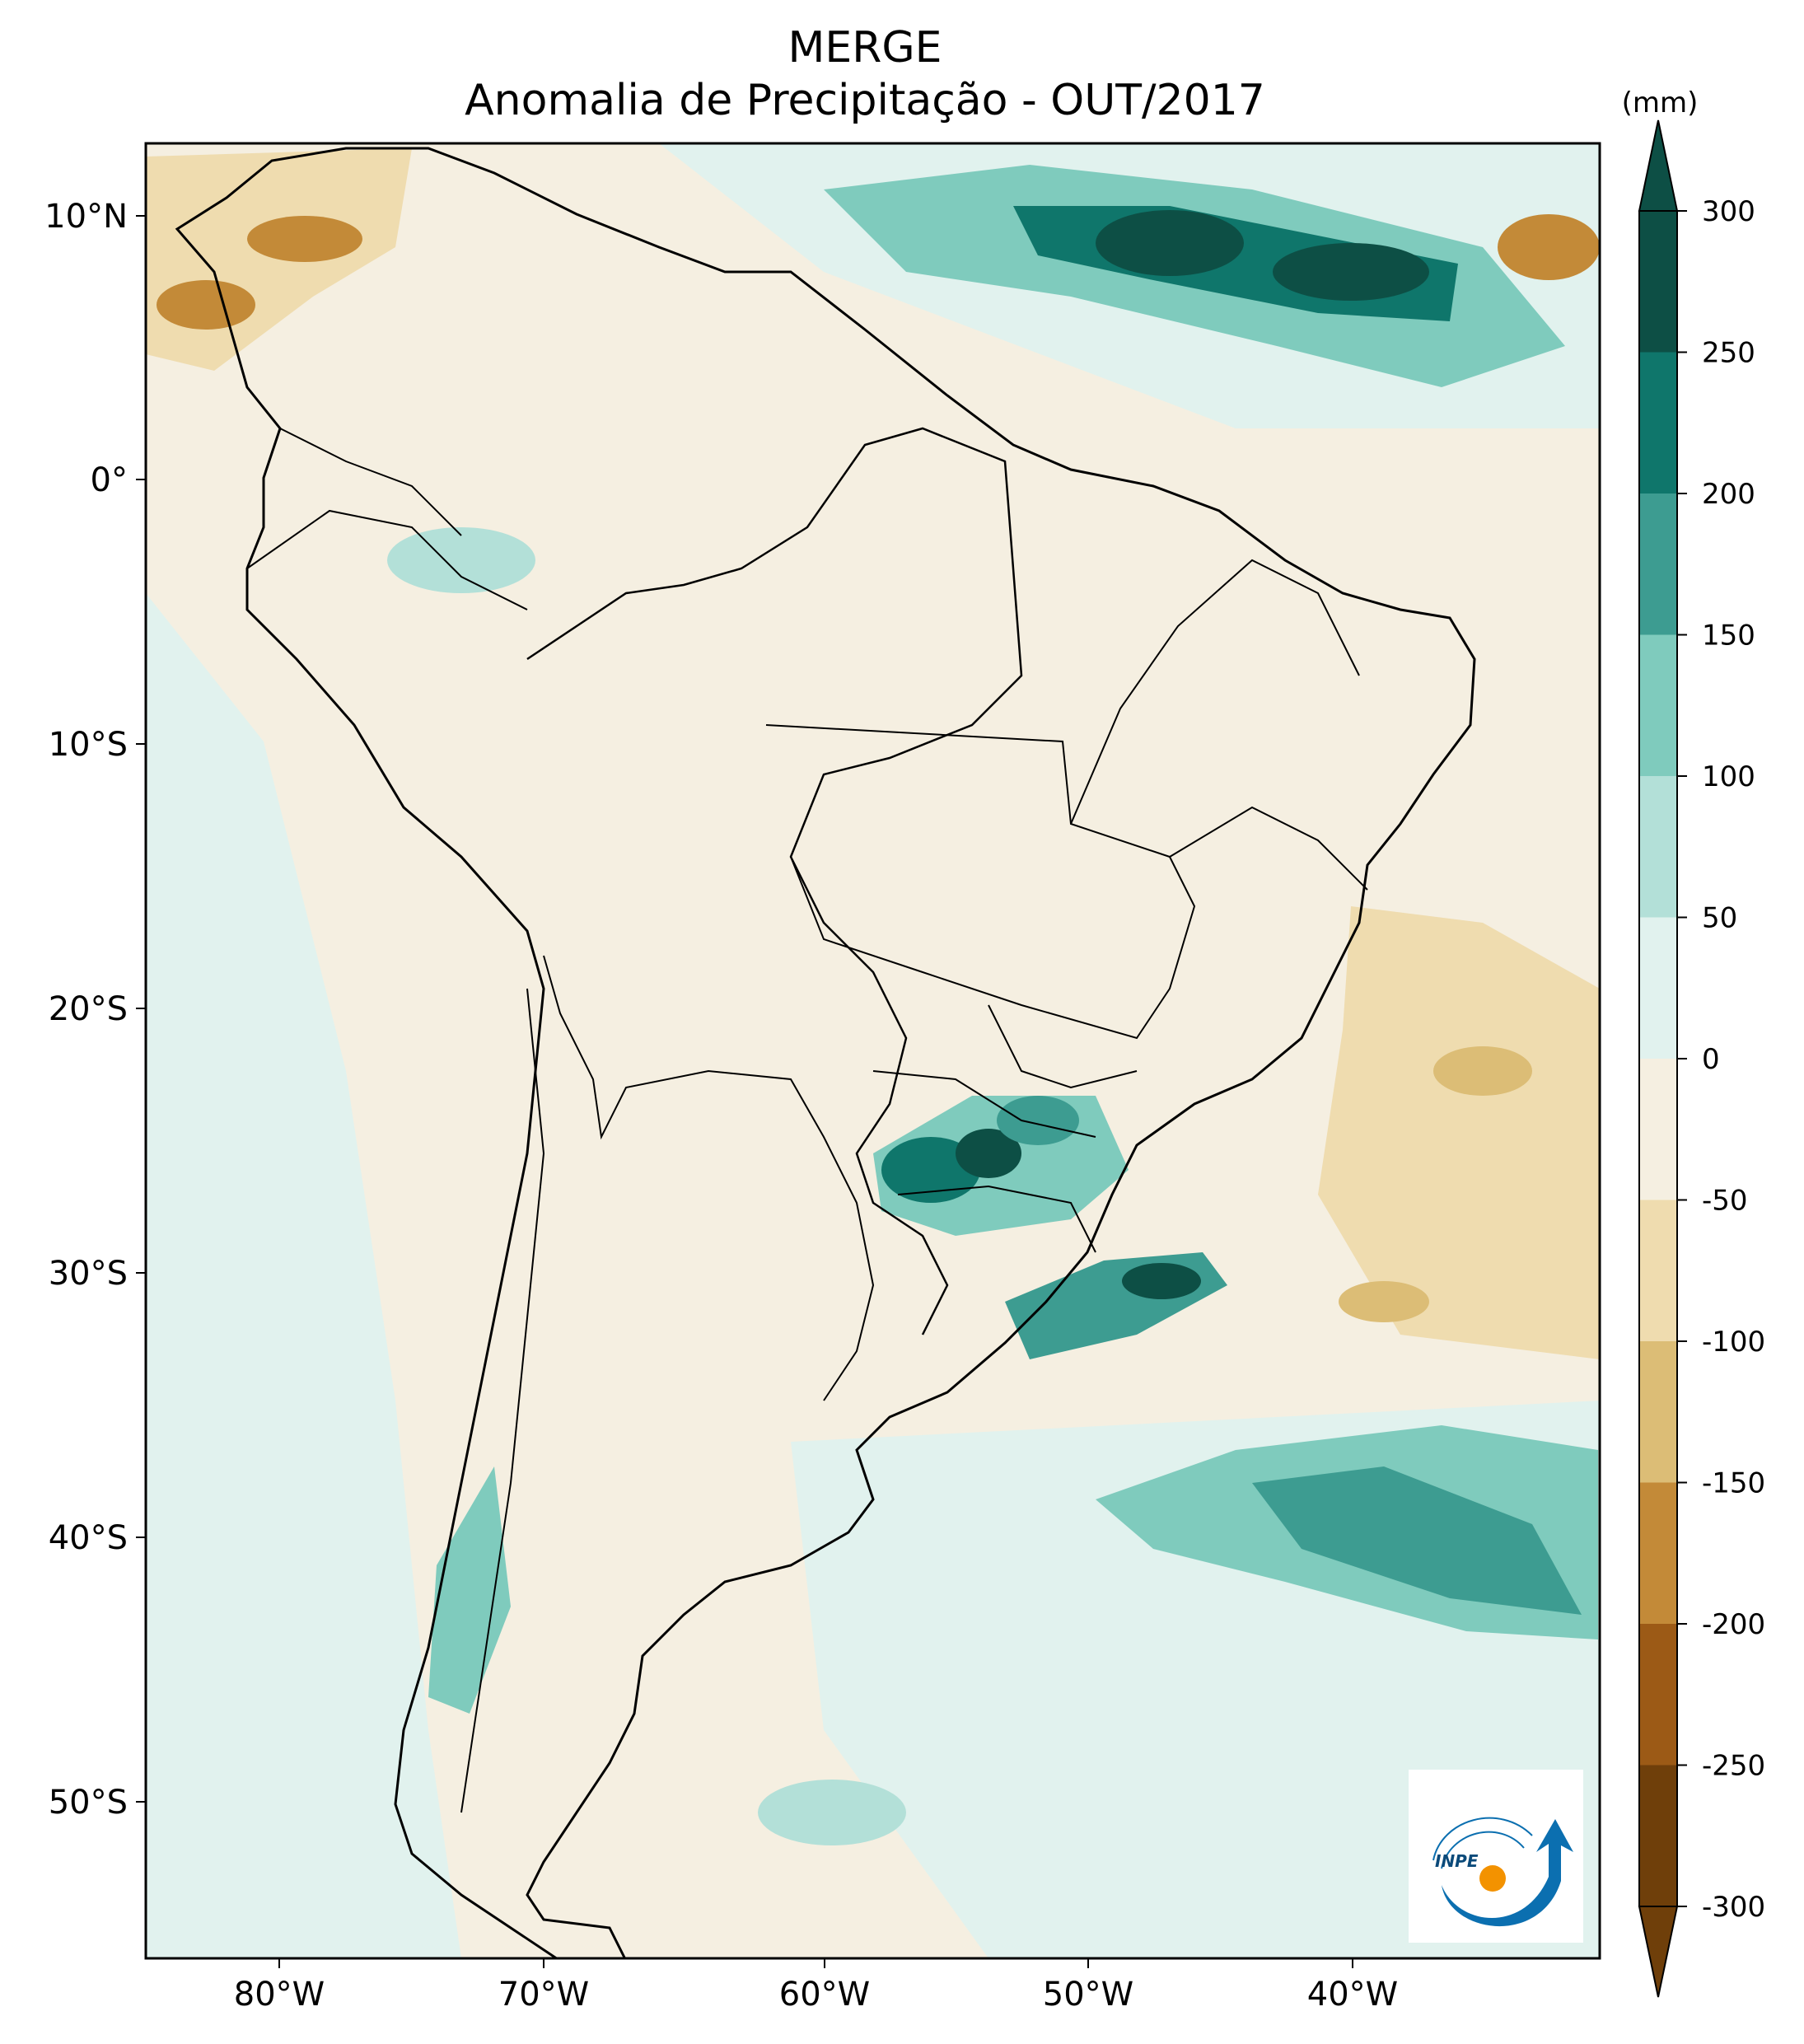 The image size is (1804, 2044). What do you see at coordinates (1733, 1907) in the screenshot?
I see `colorbar-tick-label: -300` at bounding box center [1733, 1907].